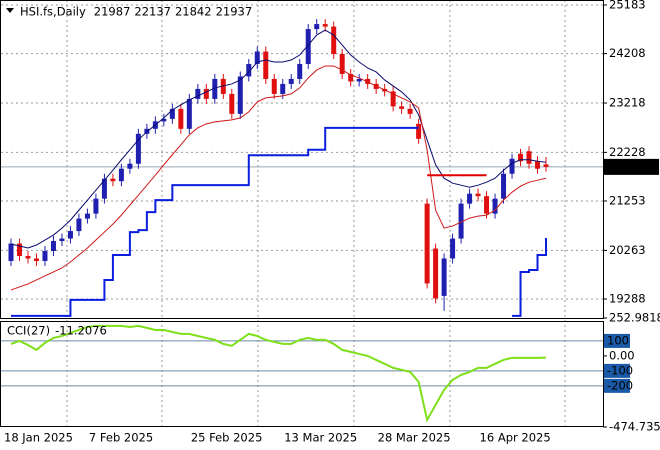 The width and height of the screenshot is (660, 450). I want to click on ohlc-value: 21842, so click(193, 12).